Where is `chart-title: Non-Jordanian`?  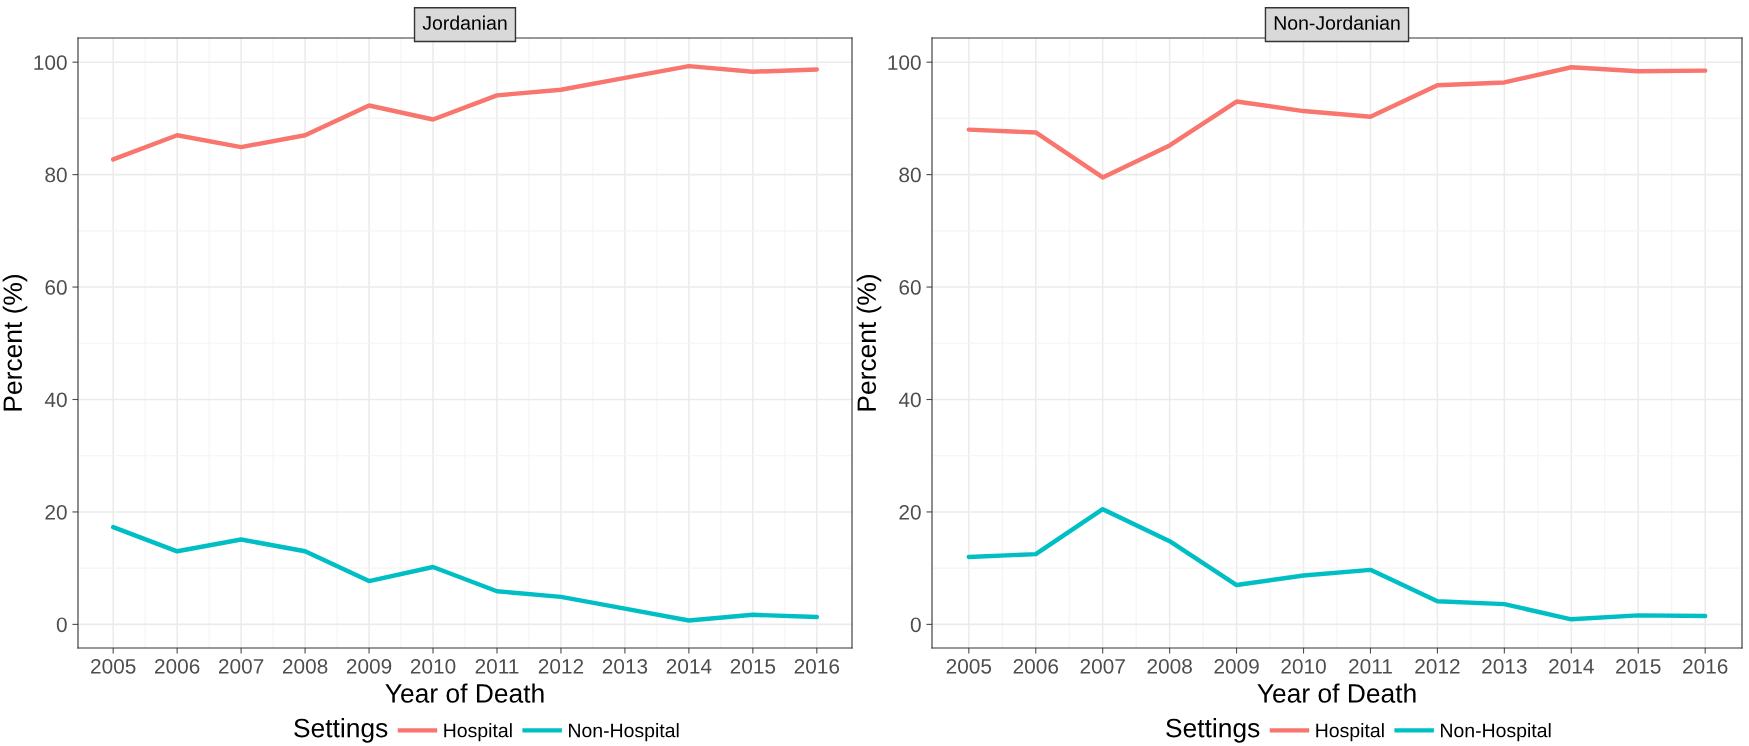
chart-title: Non-Jordanian is located at coordinates (1337, 22).